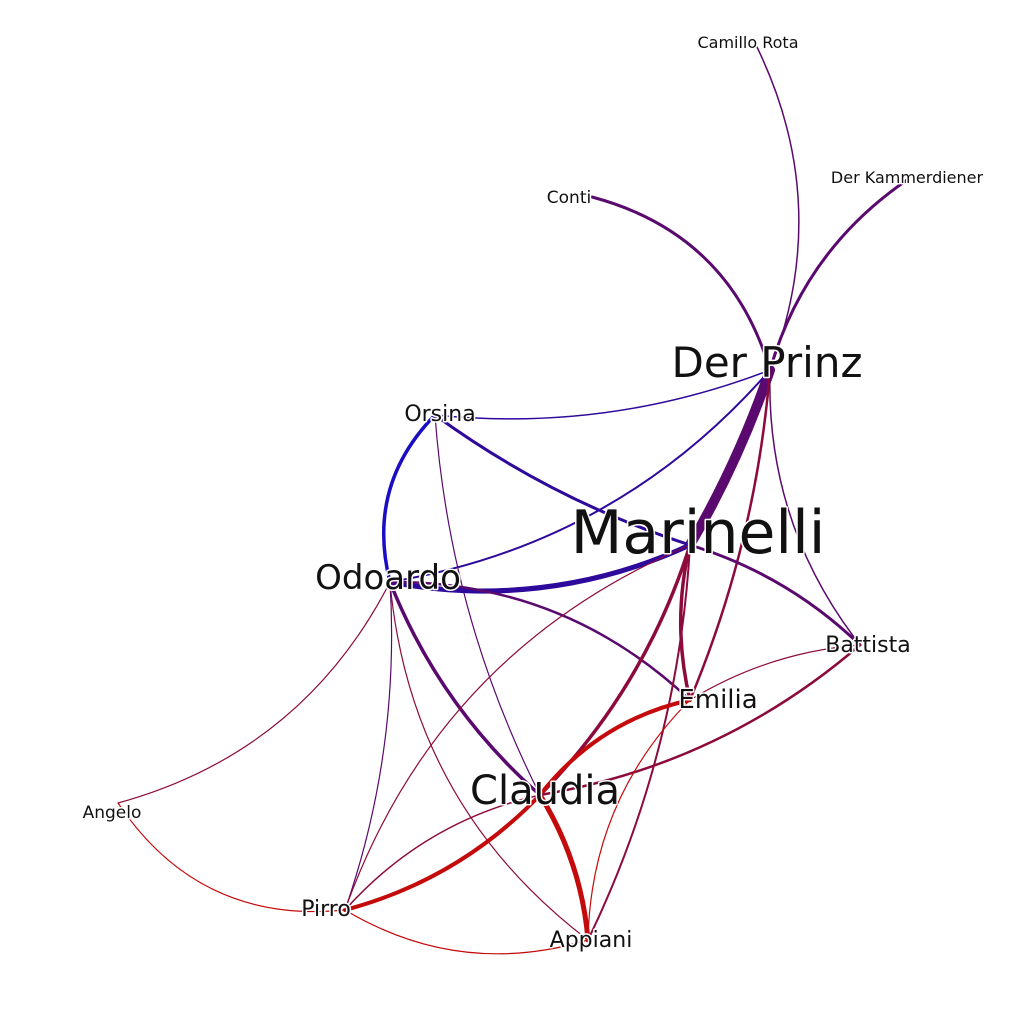 This screenshot has width=1024, height=1024. Describe the element at coordinates (718, 700) in the screenshot. I see `node-label-emilia: Emilia` at that location.